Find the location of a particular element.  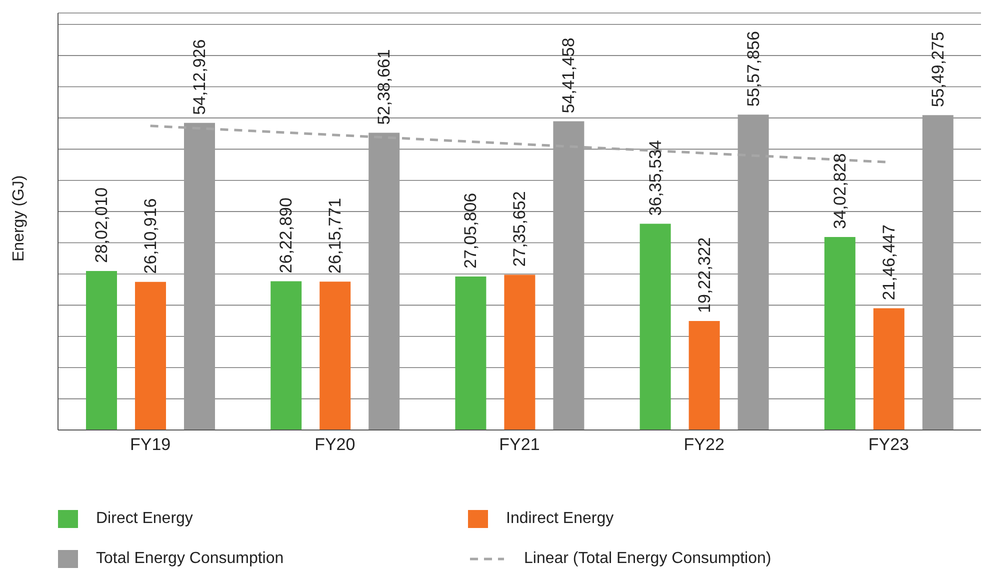

data-label: 26,15,771 is located at coordinates (335, 236).